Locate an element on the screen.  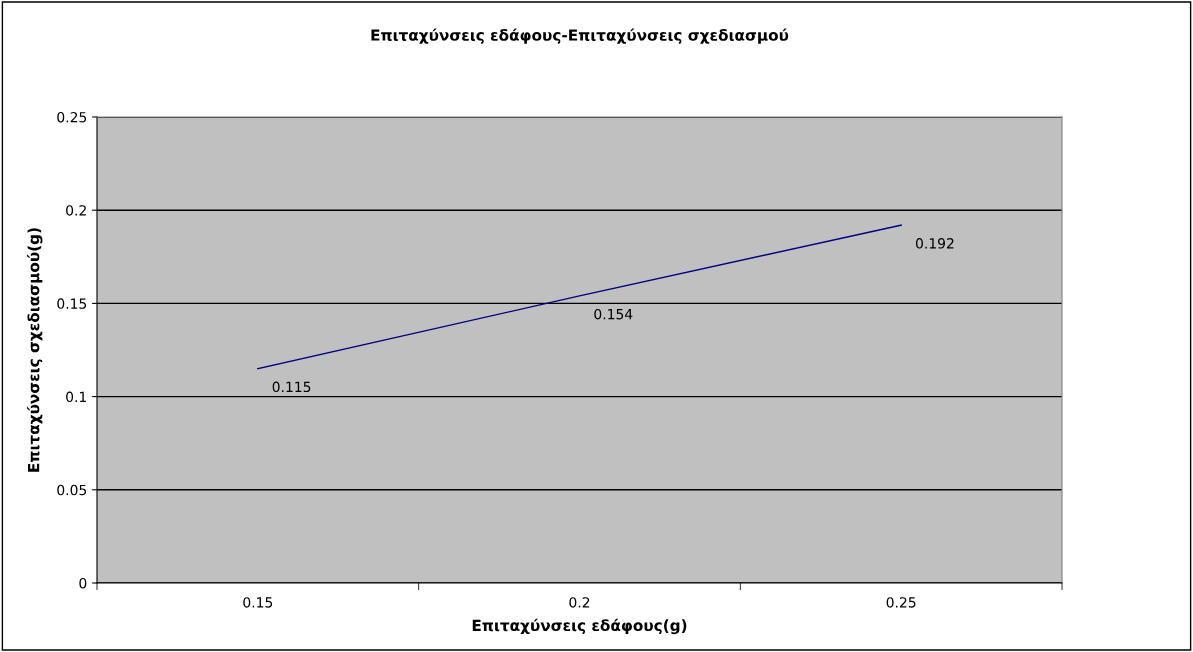
y-axis-title: Επιταχύνσεις σχεδιασμού(g) is located at coordinates (34, 350).